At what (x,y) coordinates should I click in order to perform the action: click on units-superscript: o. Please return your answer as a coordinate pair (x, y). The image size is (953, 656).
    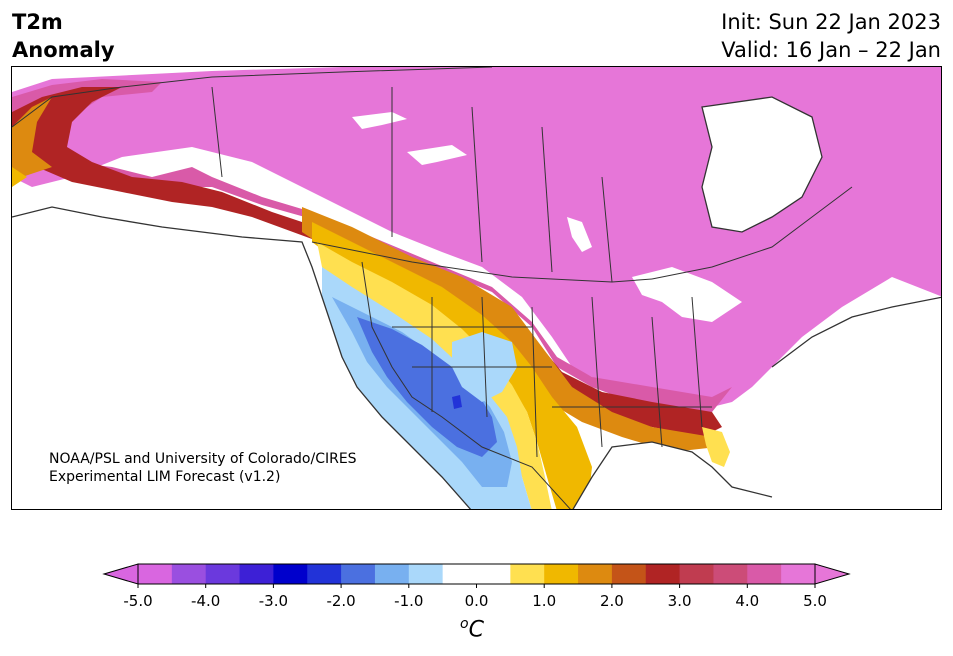
    Looking at the image, I should click on (464, 624).